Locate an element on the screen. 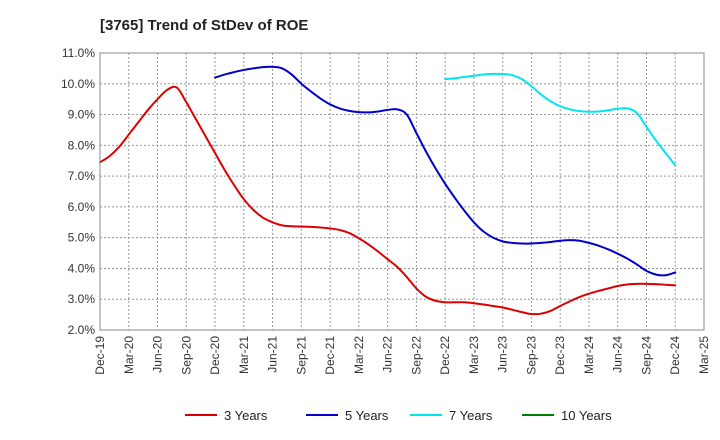  x-tick-label: Jun-23 is located at coordinates (503, 354).